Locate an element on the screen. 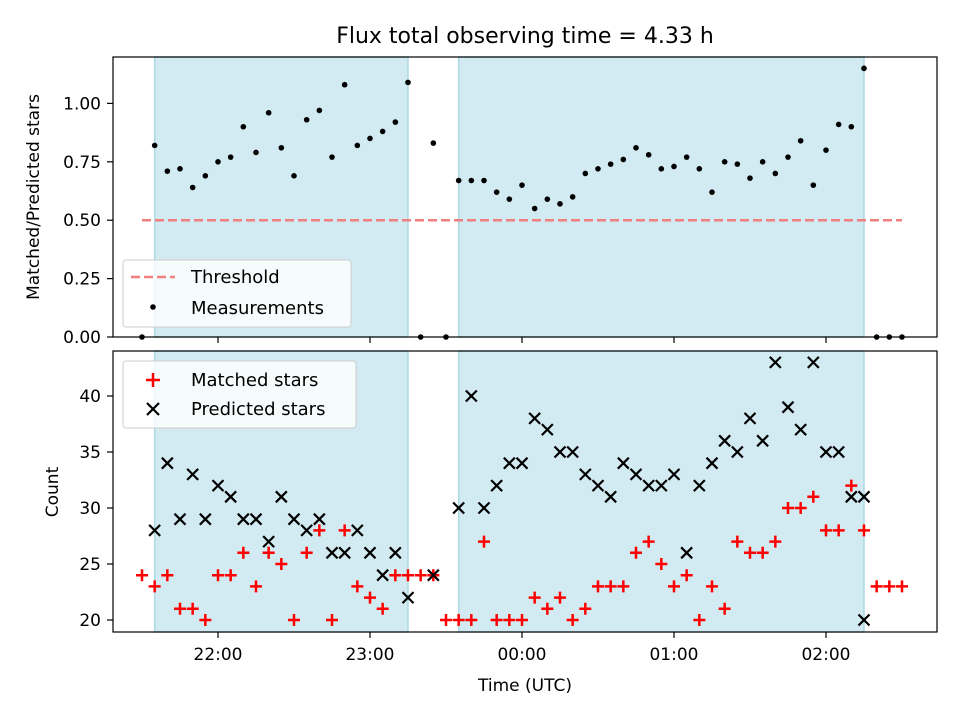 The height and width of the screenshot is (720, 960). top-legend-box is located at coordinates (237, 293).